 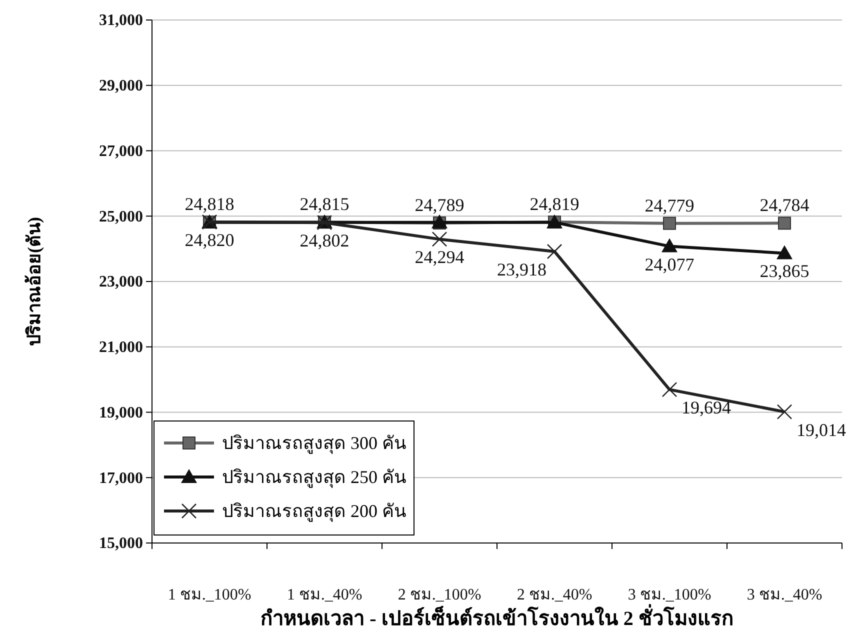 What do you see at coordinates (121, 413) in the screenshot?
I see `y-tick-label: 19,000` at bounding box center [121, 413].